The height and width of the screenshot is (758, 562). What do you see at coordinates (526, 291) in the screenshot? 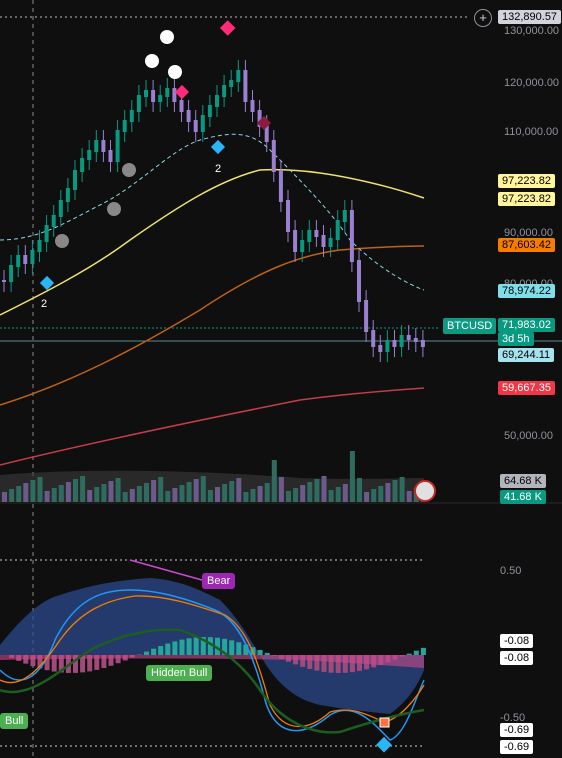
I see `ema-price-tag: 78,974.22` at bounding box center [526, 291].